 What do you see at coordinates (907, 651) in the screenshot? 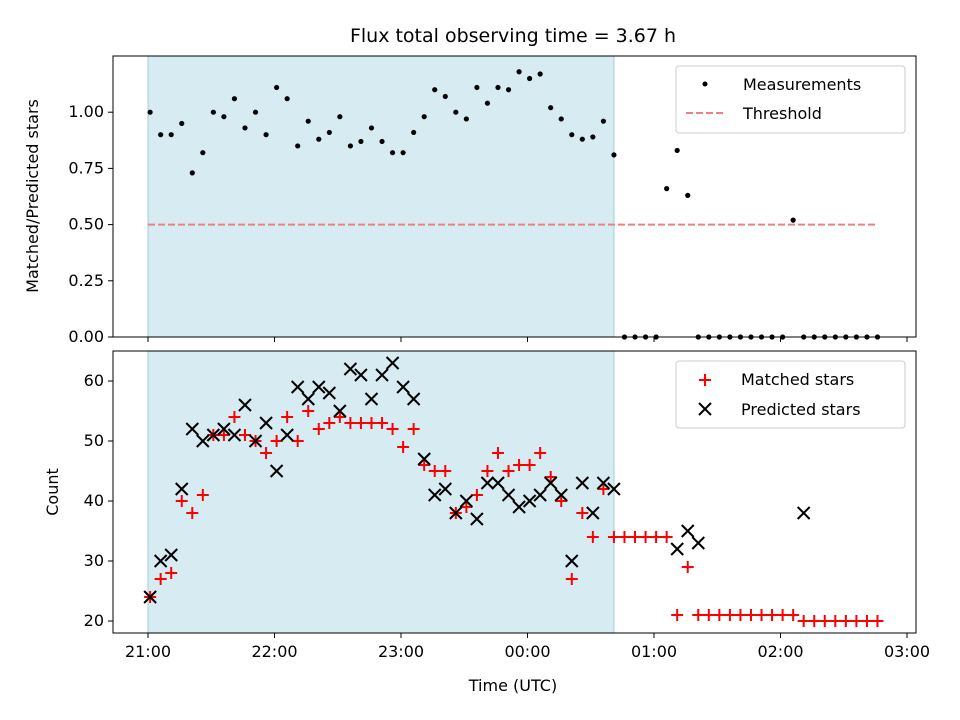
I see `count-x-tick-label: 03:00` at bounding box center [907, 651].